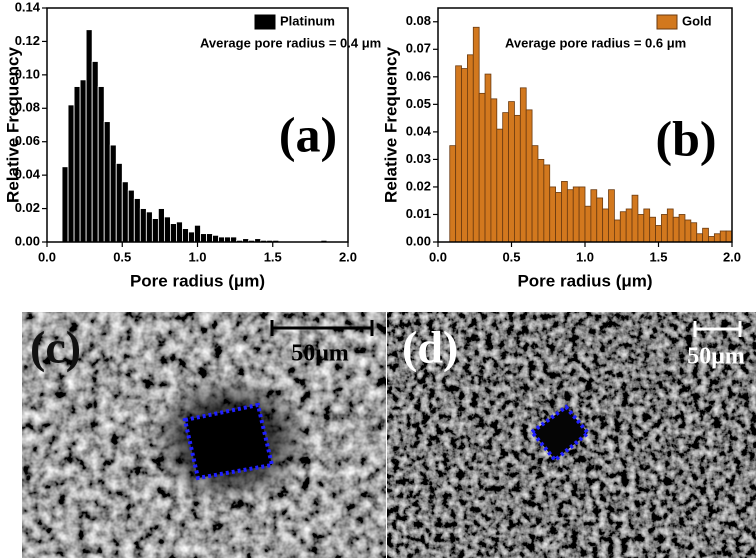  What do you see at coordinates (418, 103) in the screenshot?
I see `y-tick-label: 0.05` at bounding box center [418, 103].